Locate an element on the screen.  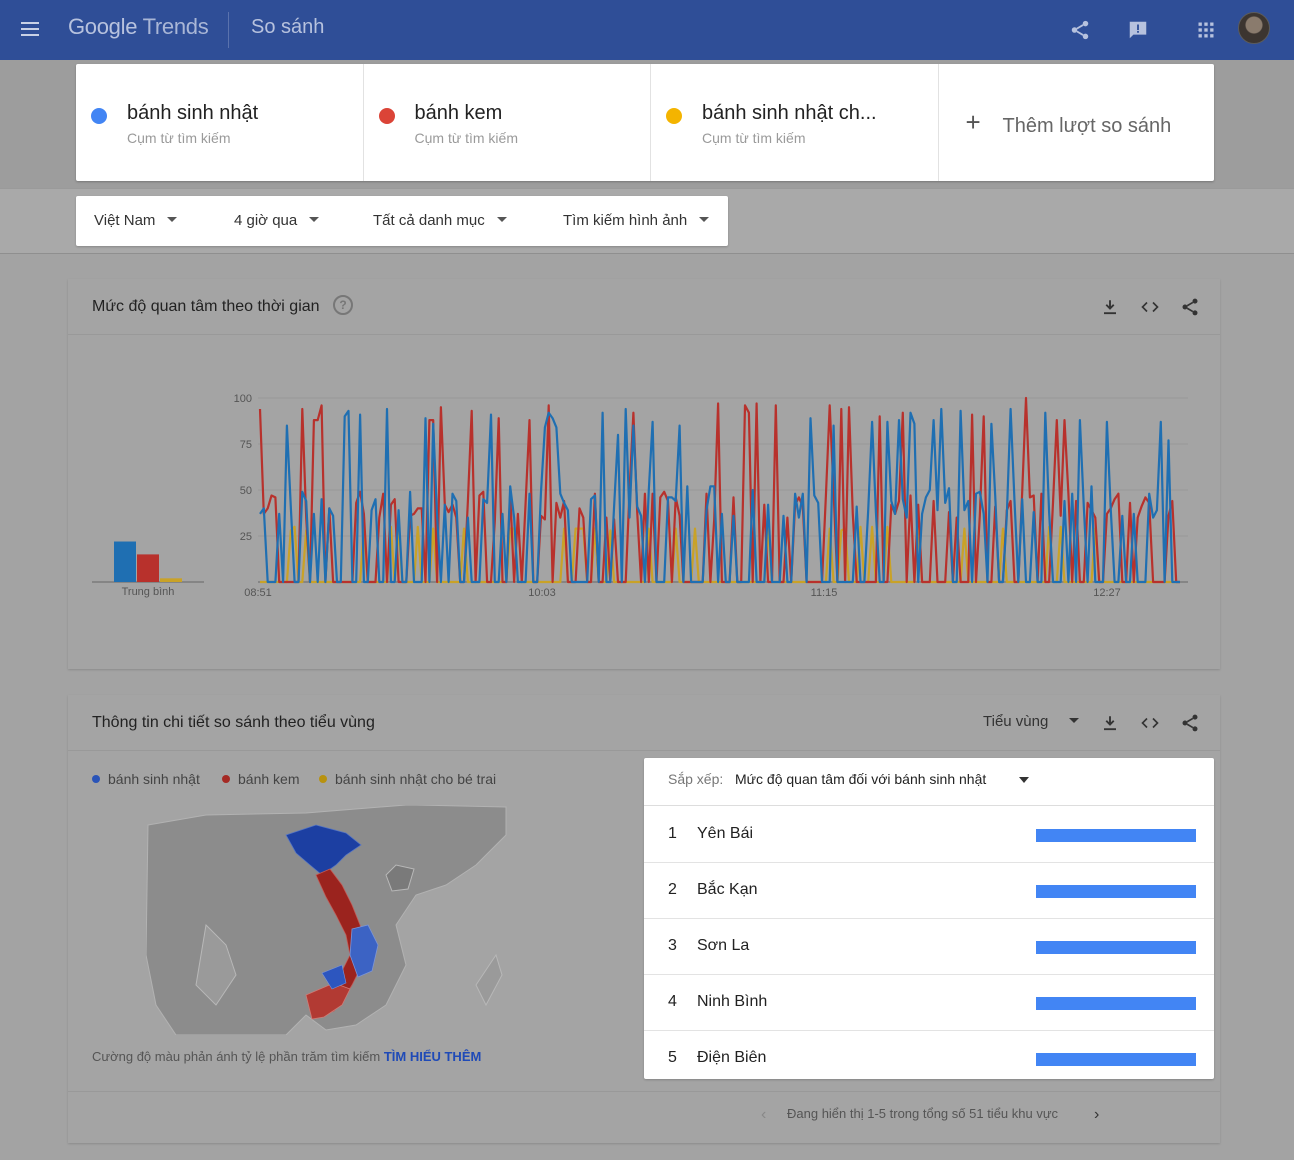
region-level-label: Tiểu vùng is located at coordinates (1016, 721).